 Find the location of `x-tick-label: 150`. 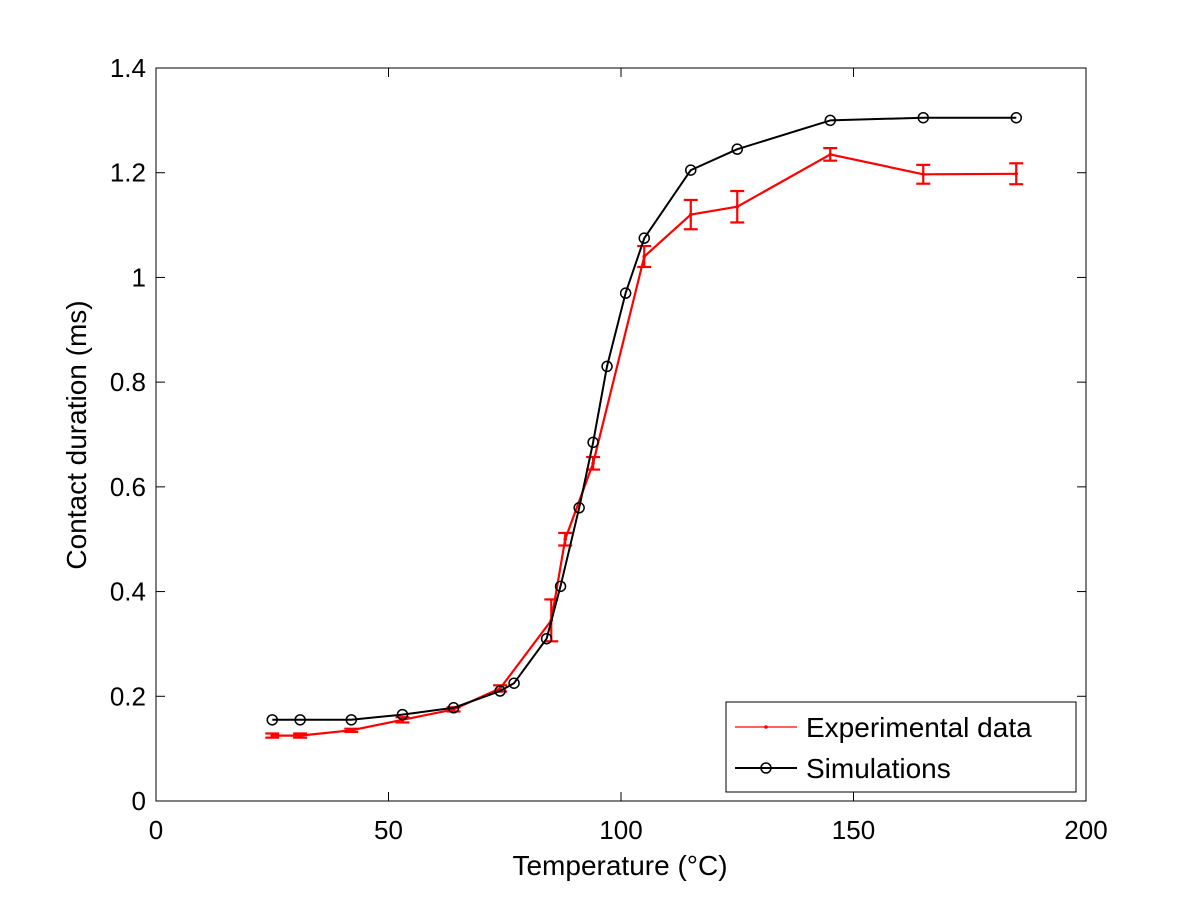

x-tick-label: 150 is located at coordinates (853, 830).